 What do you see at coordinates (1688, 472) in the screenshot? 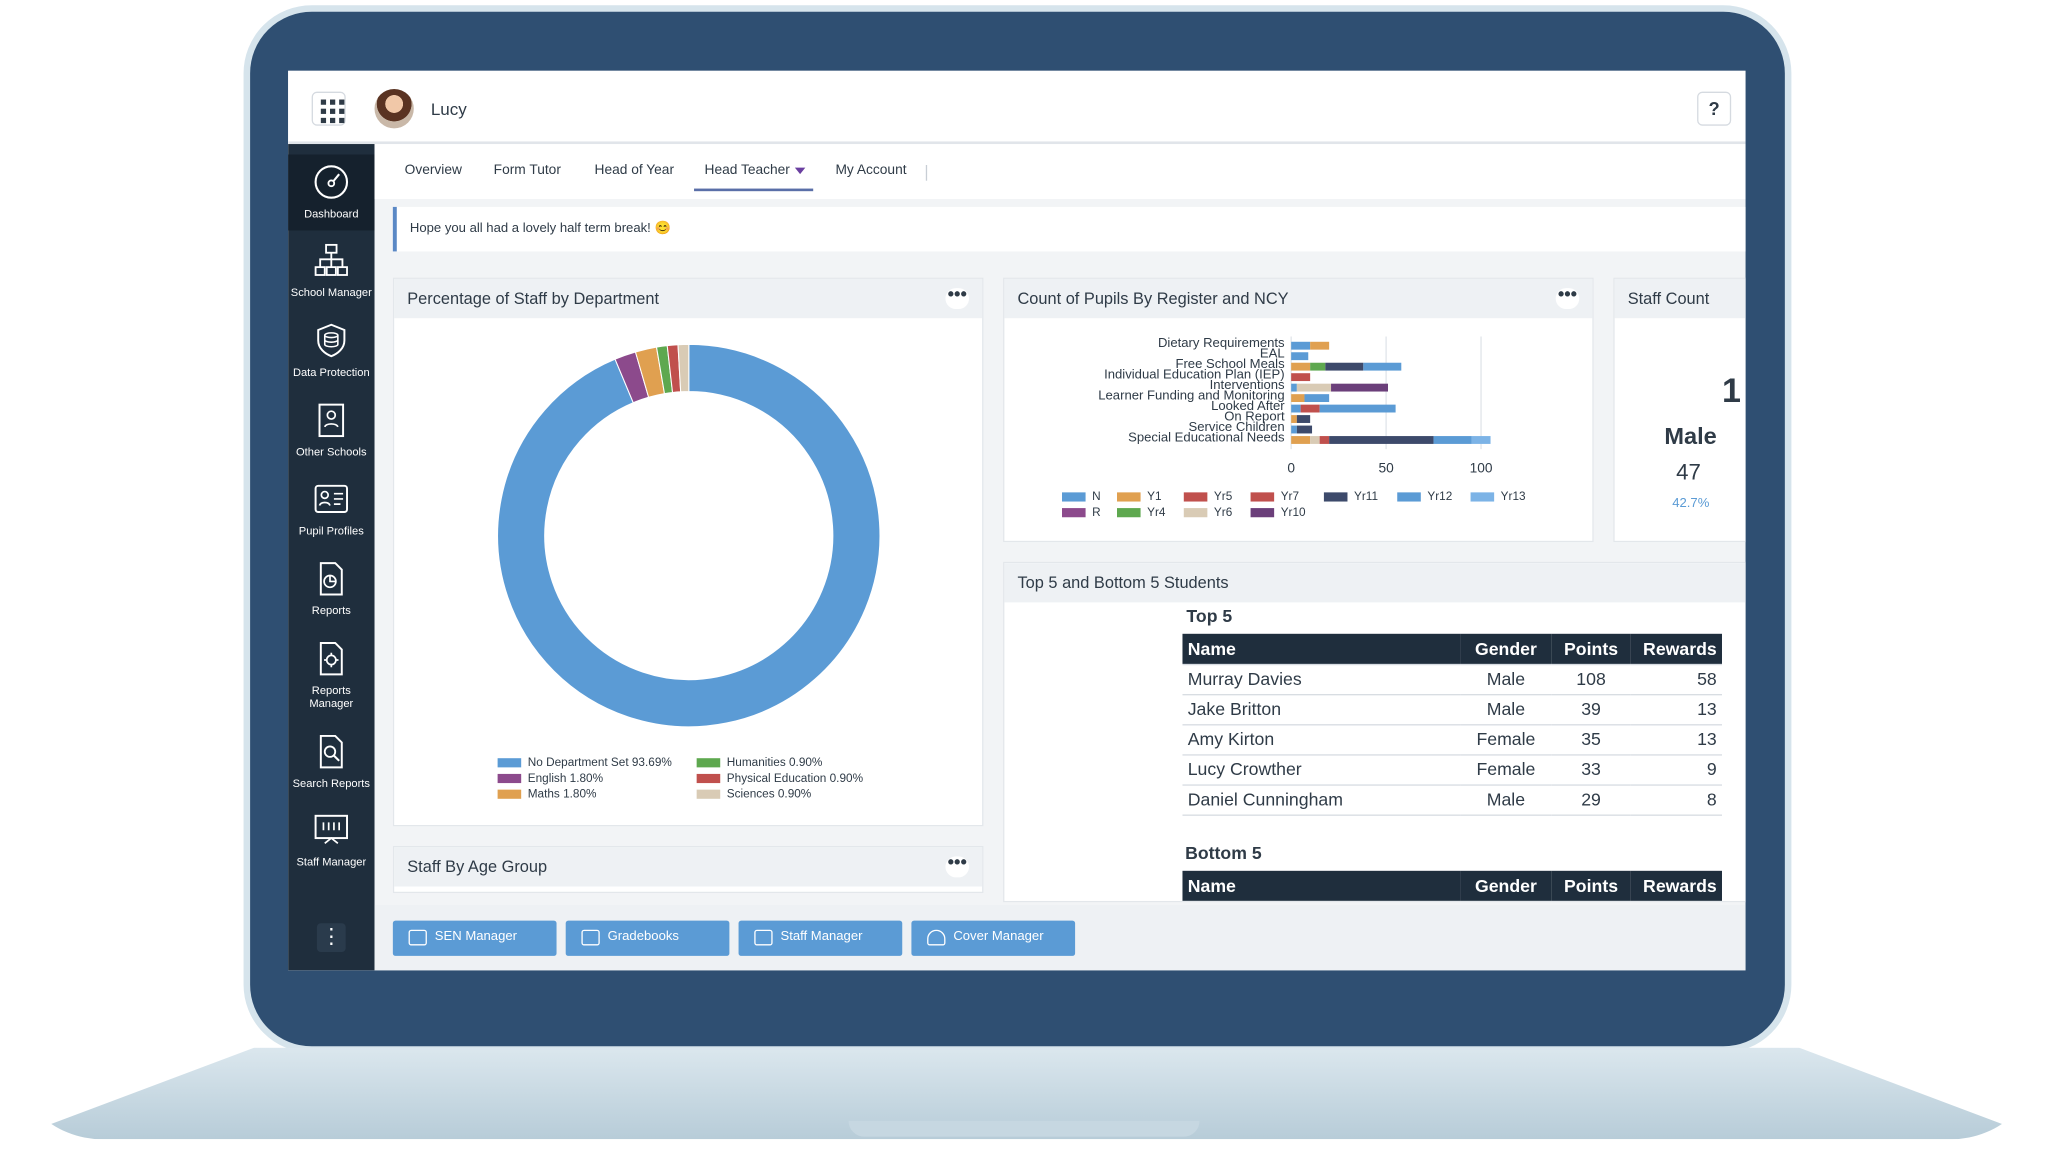
I see `staff-count-value: 47` at bounding box center [1688, 472].